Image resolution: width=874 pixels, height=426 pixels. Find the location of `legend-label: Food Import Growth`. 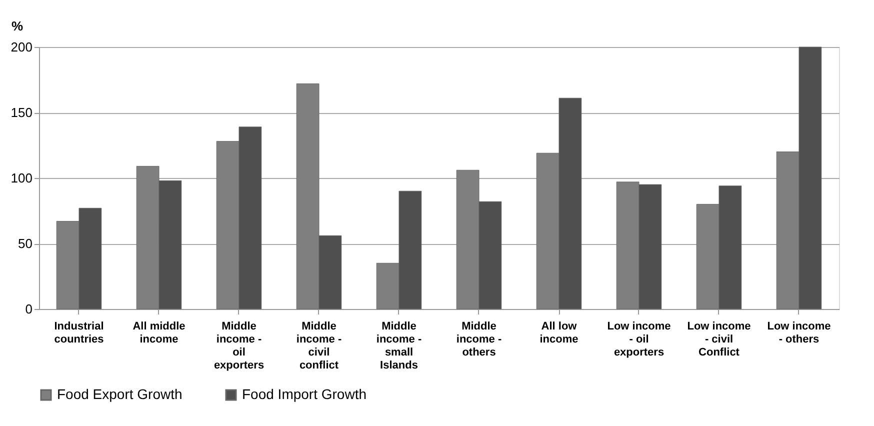

legend-label: Food Import Growth is located at coordinates (304, 394).